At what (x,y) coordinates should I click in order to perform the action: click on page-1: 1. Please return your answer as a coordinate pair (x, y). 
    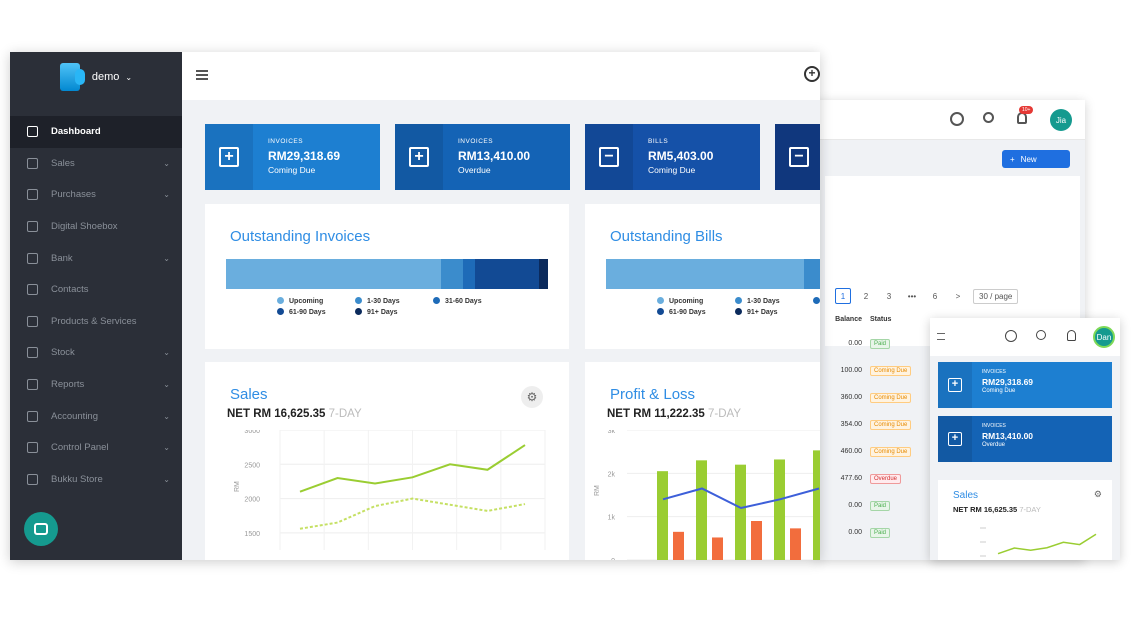
    Looking at the image, I should click on (843, 296).